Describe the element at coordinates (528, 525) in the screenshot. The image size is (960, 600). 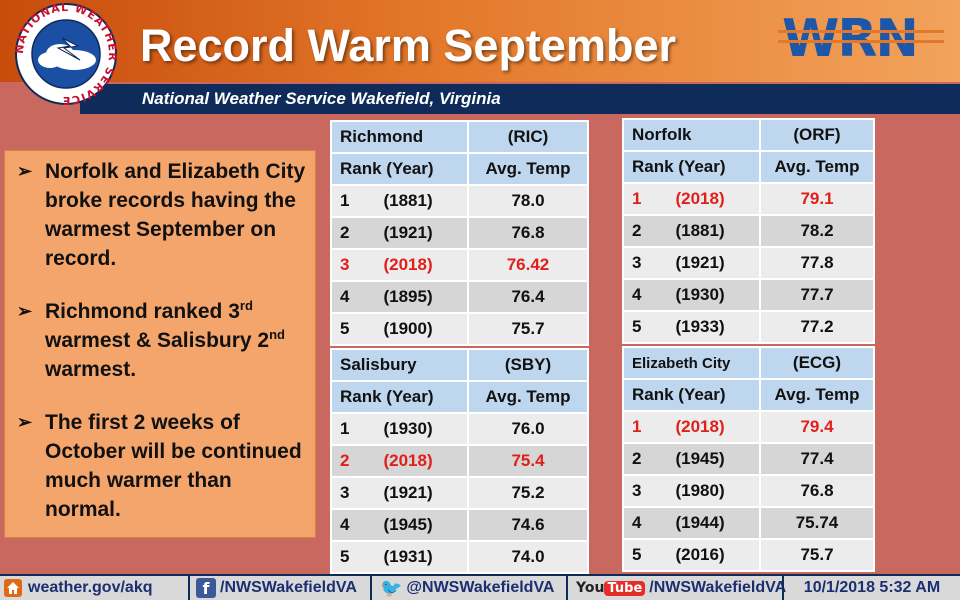
I see `temp-cell: 74.6` at that location.